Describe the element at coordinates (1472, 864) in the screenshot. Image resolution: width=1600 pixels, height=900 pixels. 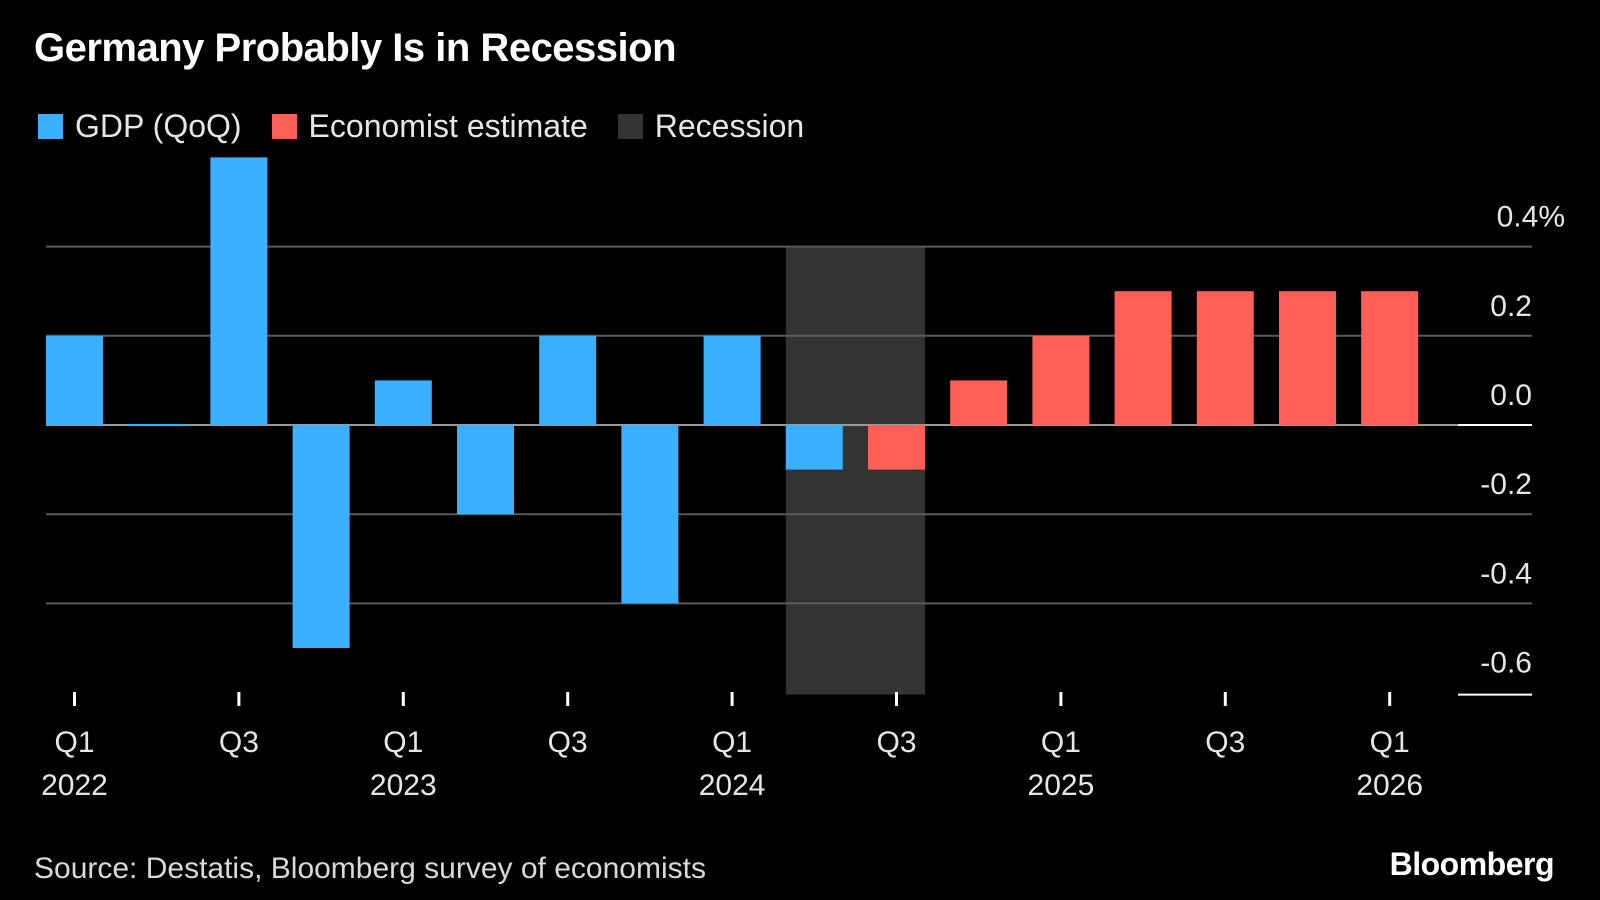
I see `bloomberg-logo: Bloomberg` at that location.